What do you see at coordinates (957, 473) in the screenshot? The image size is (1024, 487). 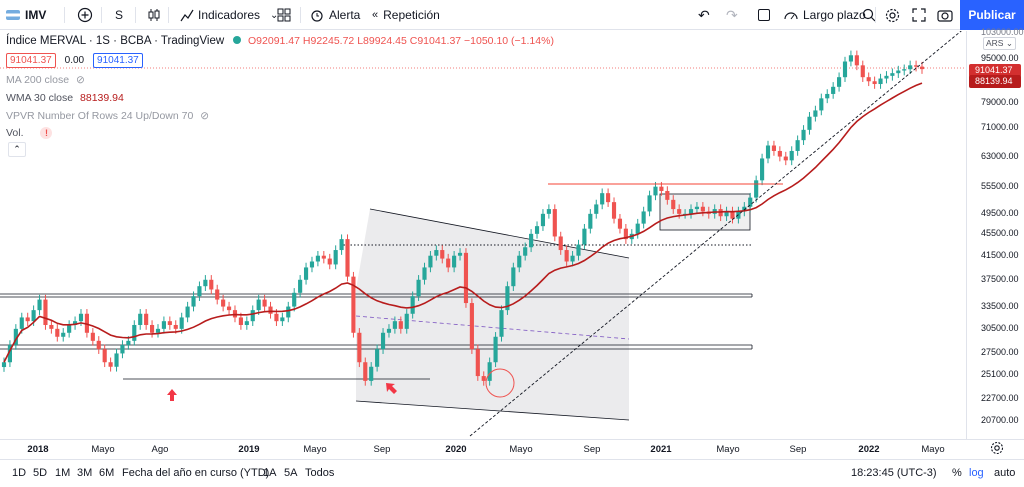 I see `percent-toggle: %` at bounding box center [957, 473].